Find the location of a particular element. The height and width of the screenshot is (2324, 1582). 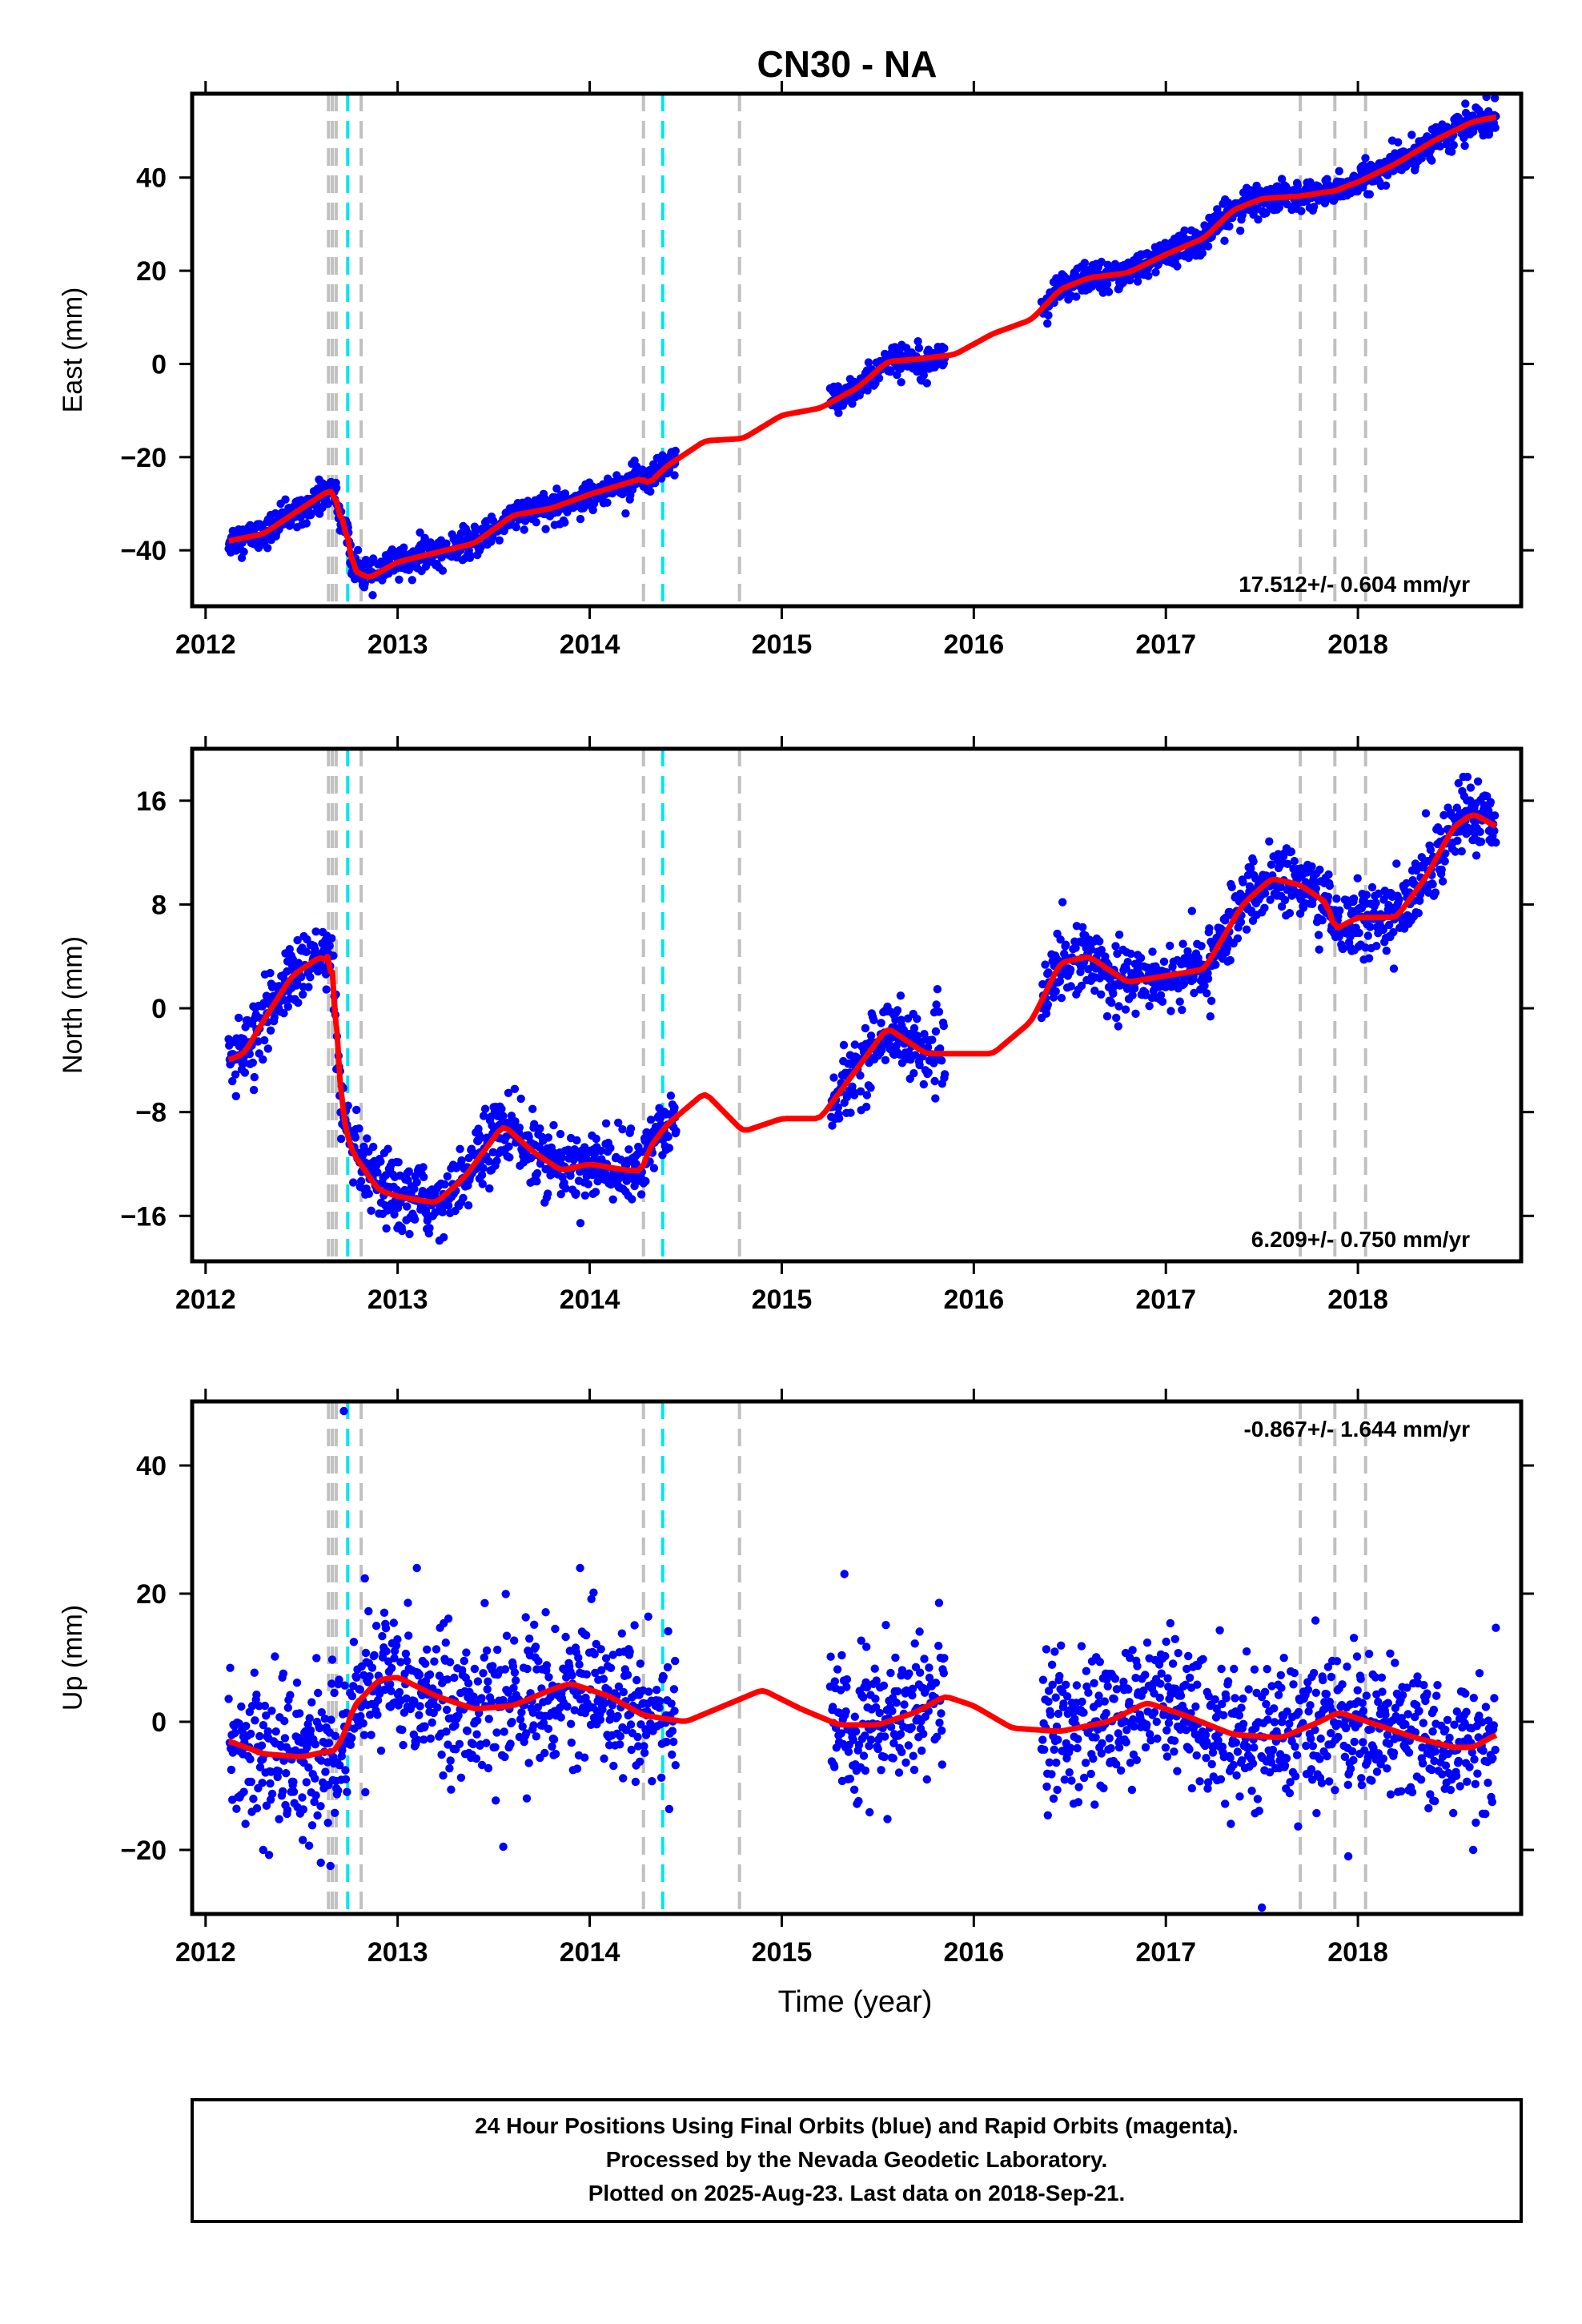

x-tick-label: 2018 is located at coordinates (1357, 1300).